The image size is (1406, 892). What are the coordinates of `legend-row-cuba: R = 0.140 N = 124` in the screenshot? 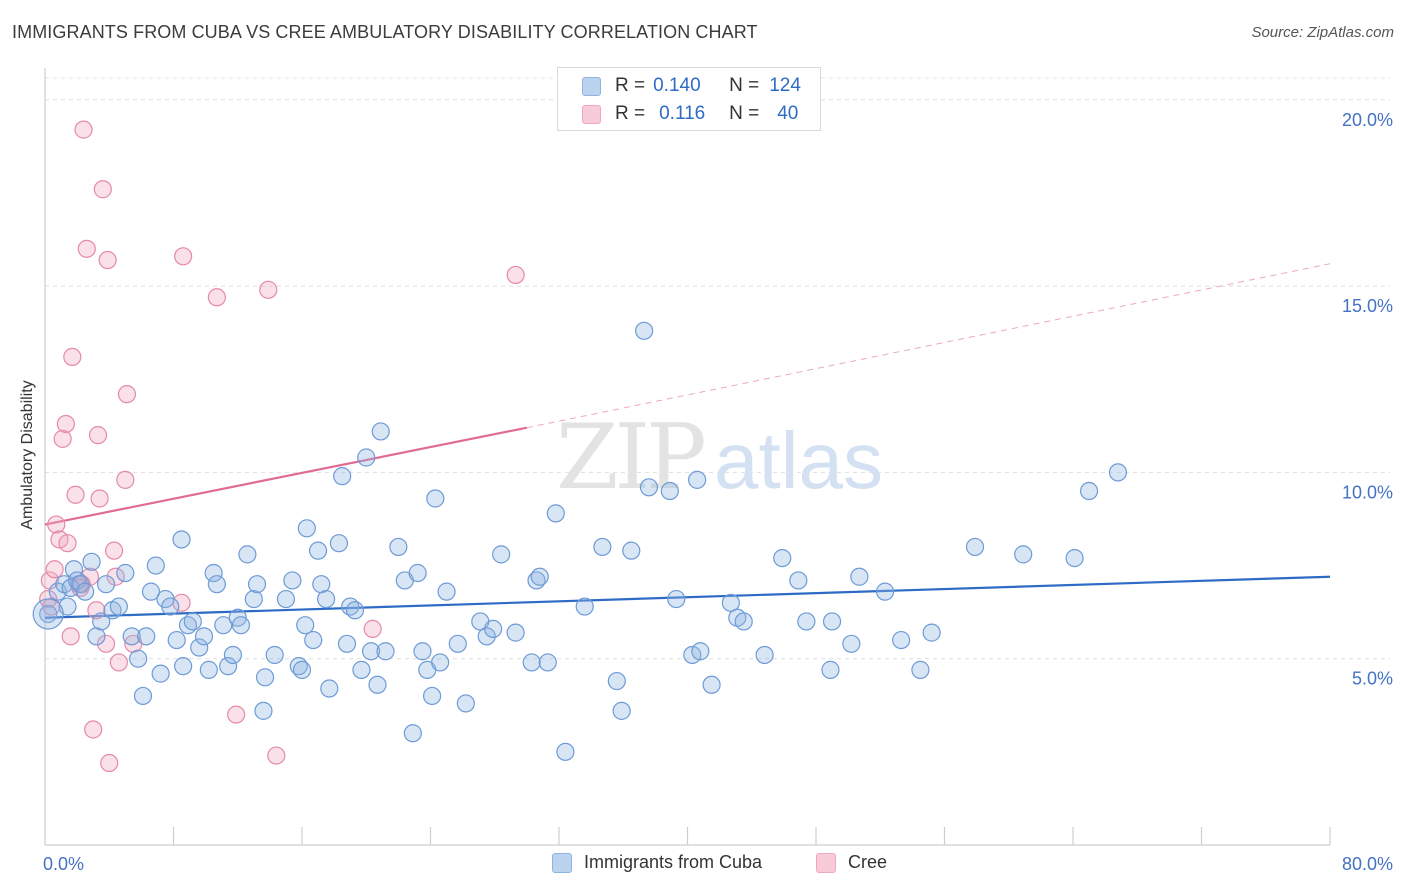 It's located at (691, 86).